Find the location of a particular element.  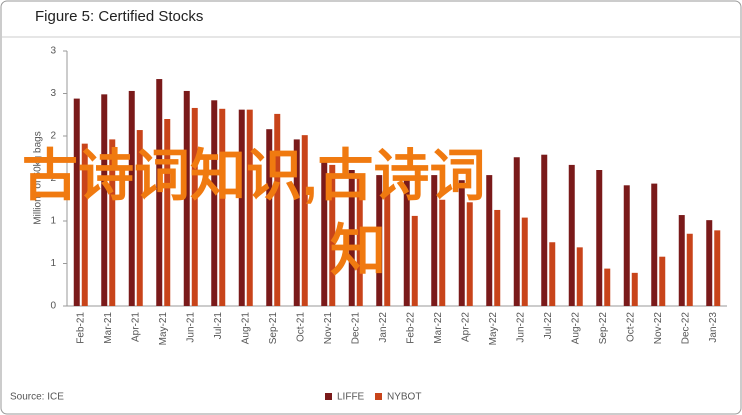

y-tick-label: 0 is located at coordinates (53, 306).